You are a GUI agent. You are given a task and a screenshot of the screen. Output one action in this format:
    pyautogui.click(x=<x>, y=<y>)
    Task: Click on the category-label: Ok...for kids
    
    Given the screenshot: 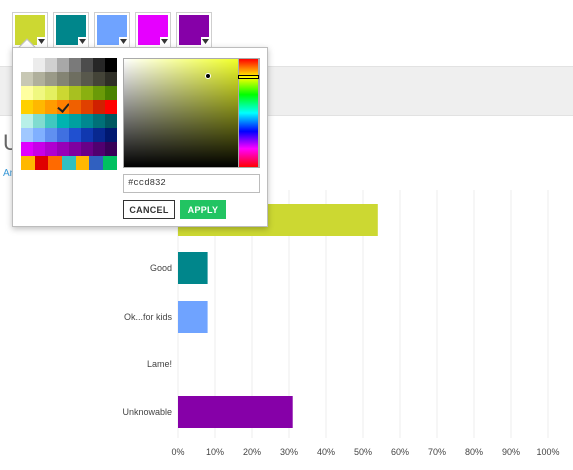 What is the action you would take?
    pyautogui.click(x=148, y=317)
    